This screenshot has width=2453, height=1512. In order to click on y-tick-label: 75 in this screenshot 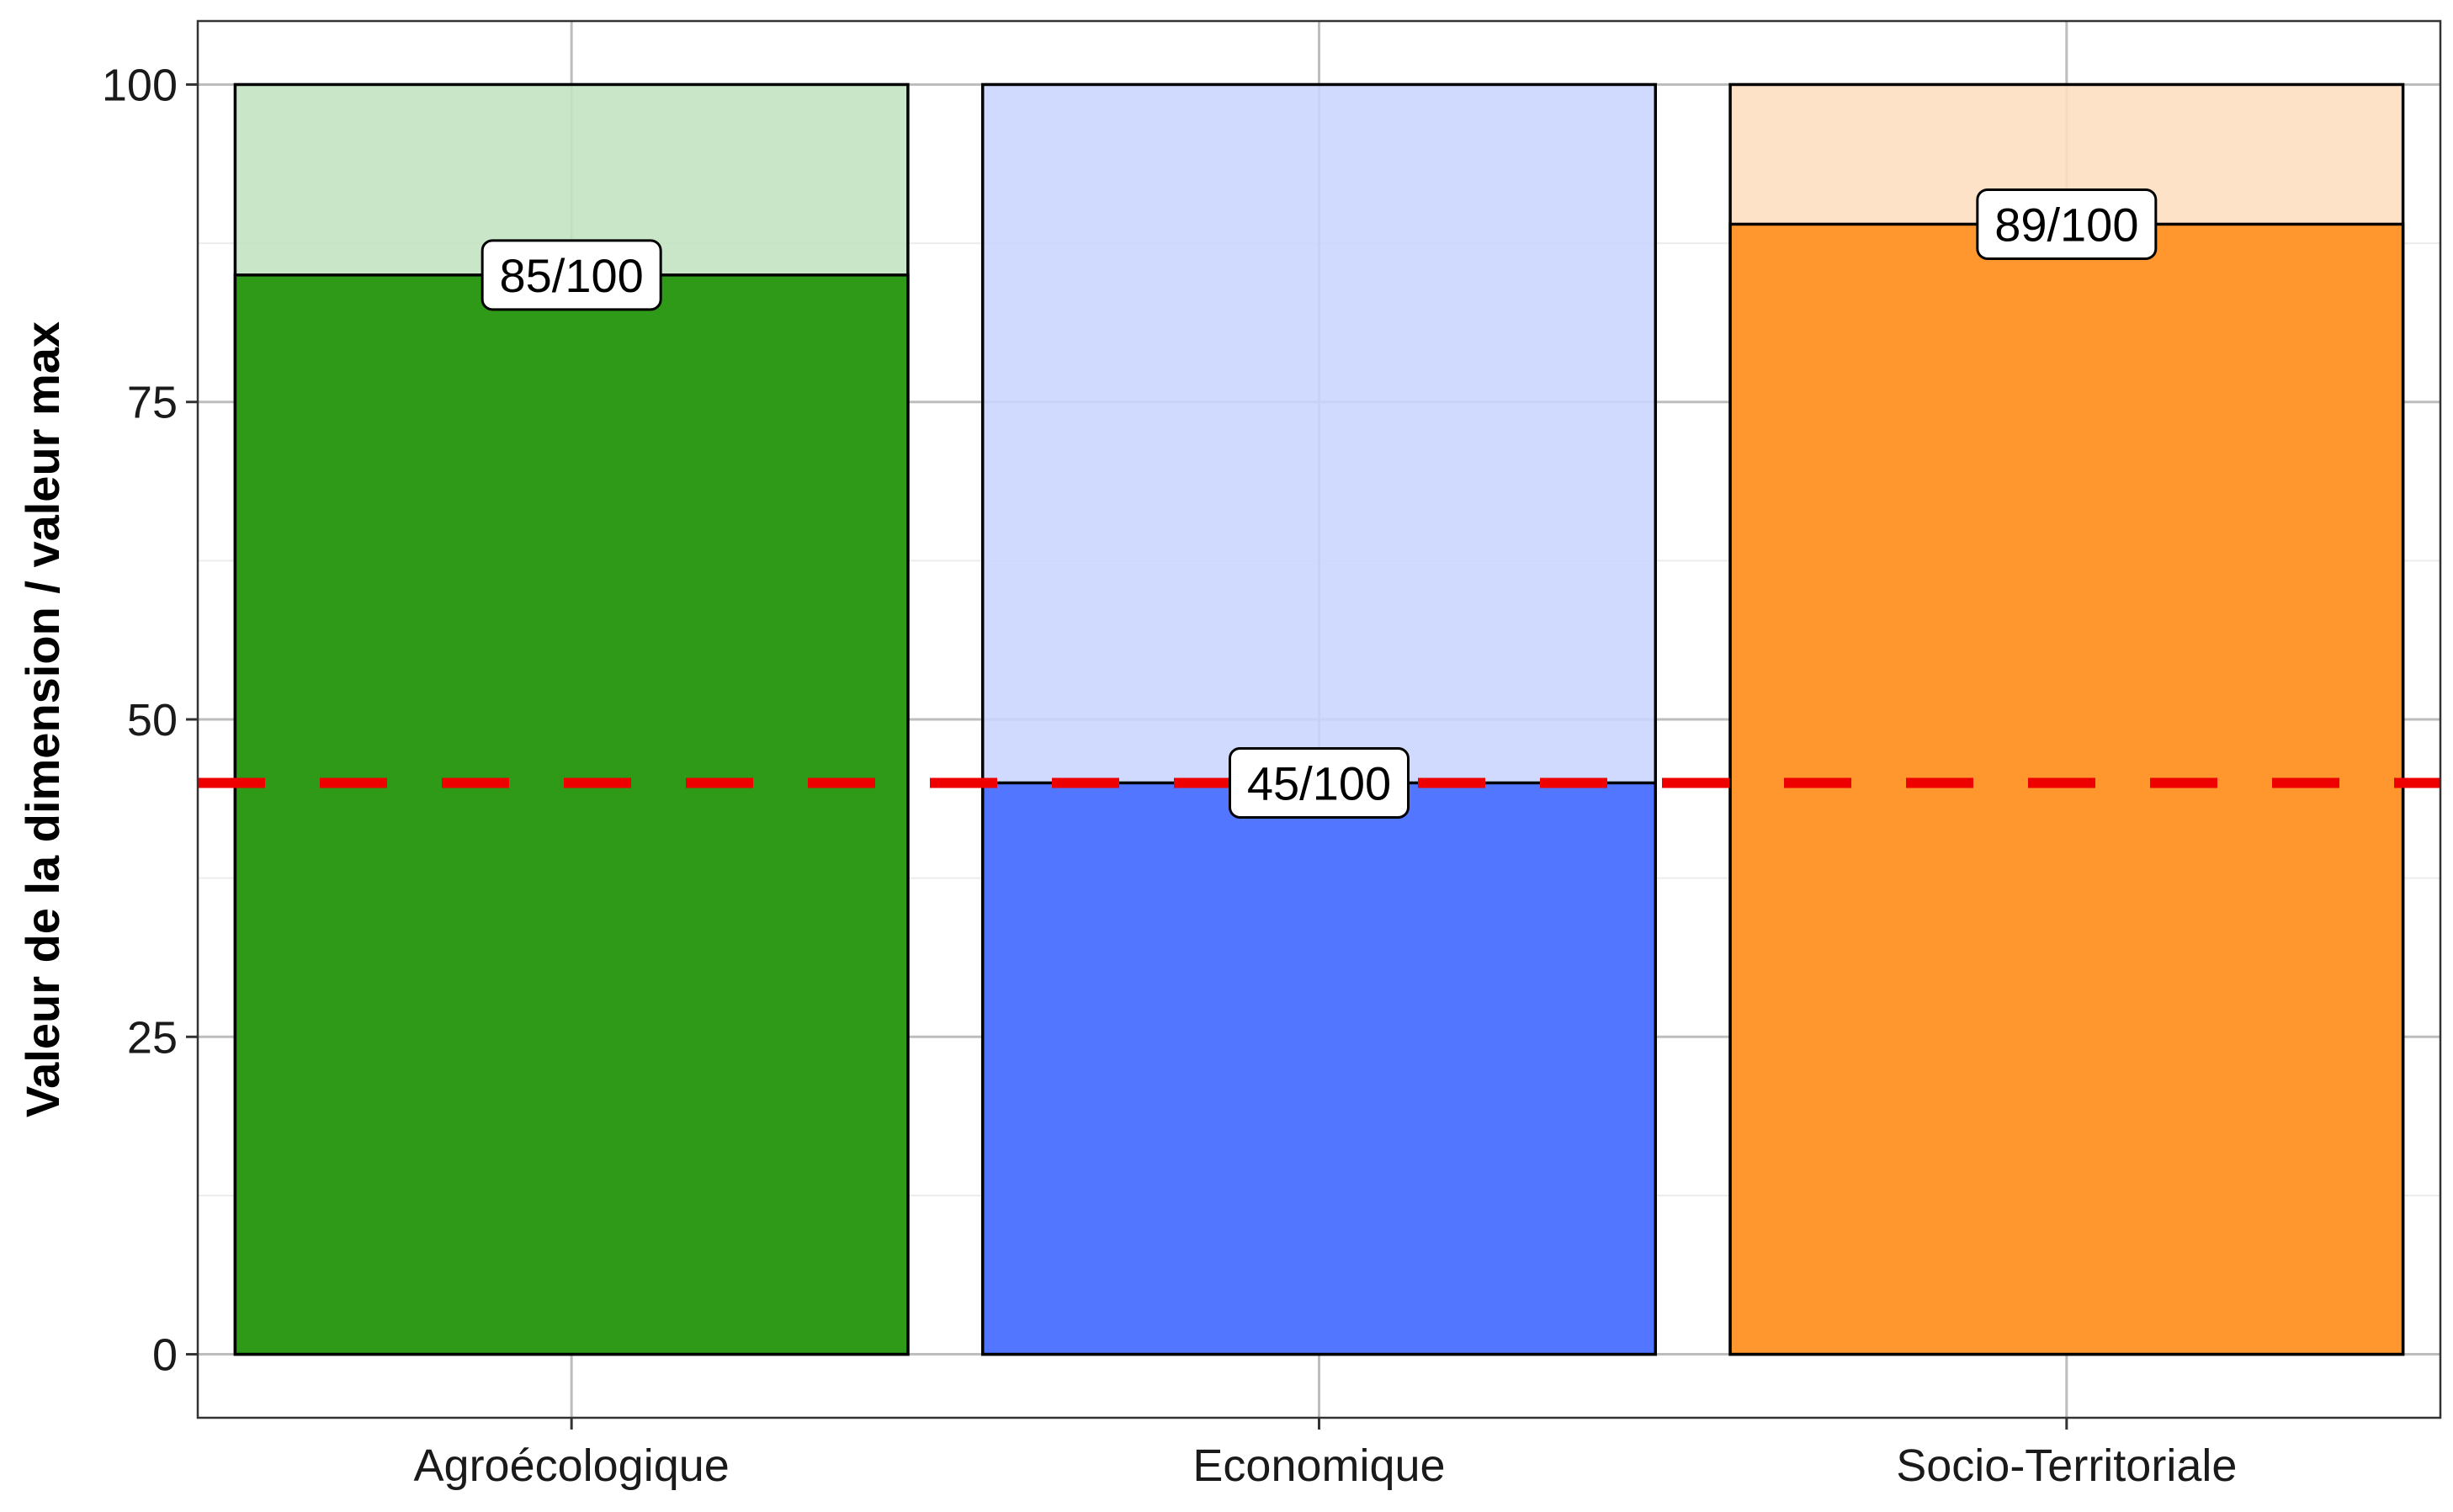, I will do `click(152, 403)`.